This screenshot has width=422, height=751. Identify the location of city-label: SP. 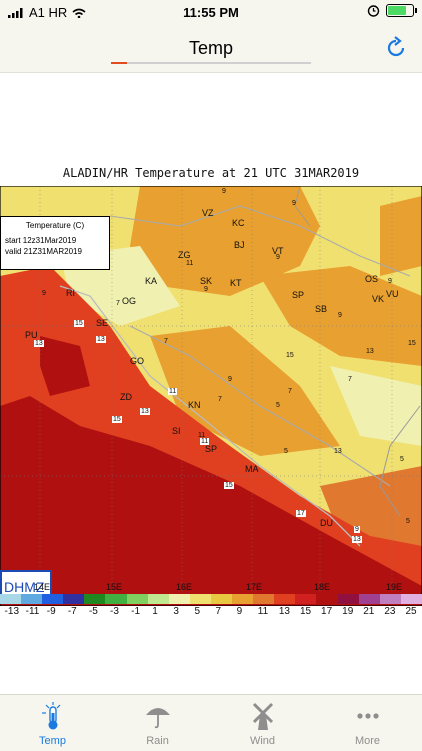
(298, 295).